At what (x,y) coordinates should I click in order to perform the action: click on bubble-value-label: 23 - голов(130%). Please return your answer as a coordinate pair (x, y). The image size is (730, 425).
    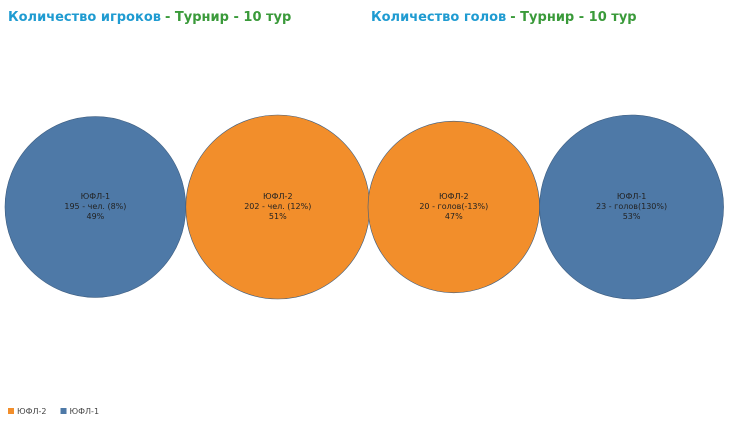
    Looking at the image, I should click on (631, 206).